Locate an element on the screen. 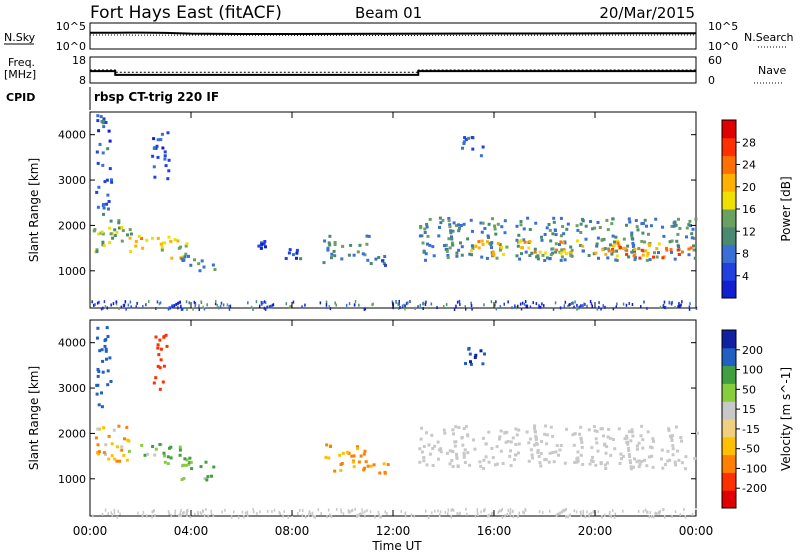  freq-tick-bottom: 8 is located at coordinates (82, 80).